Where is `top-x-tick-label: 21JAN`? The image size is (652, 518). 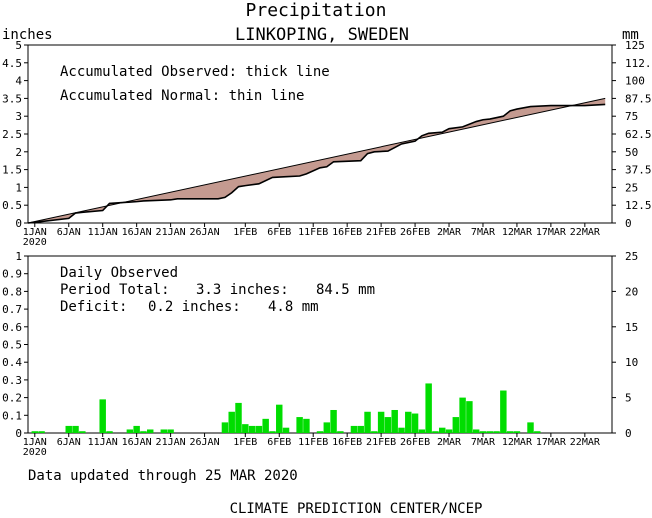 top-x-tick-label: 21JAN is located at coordinates (171, 232).